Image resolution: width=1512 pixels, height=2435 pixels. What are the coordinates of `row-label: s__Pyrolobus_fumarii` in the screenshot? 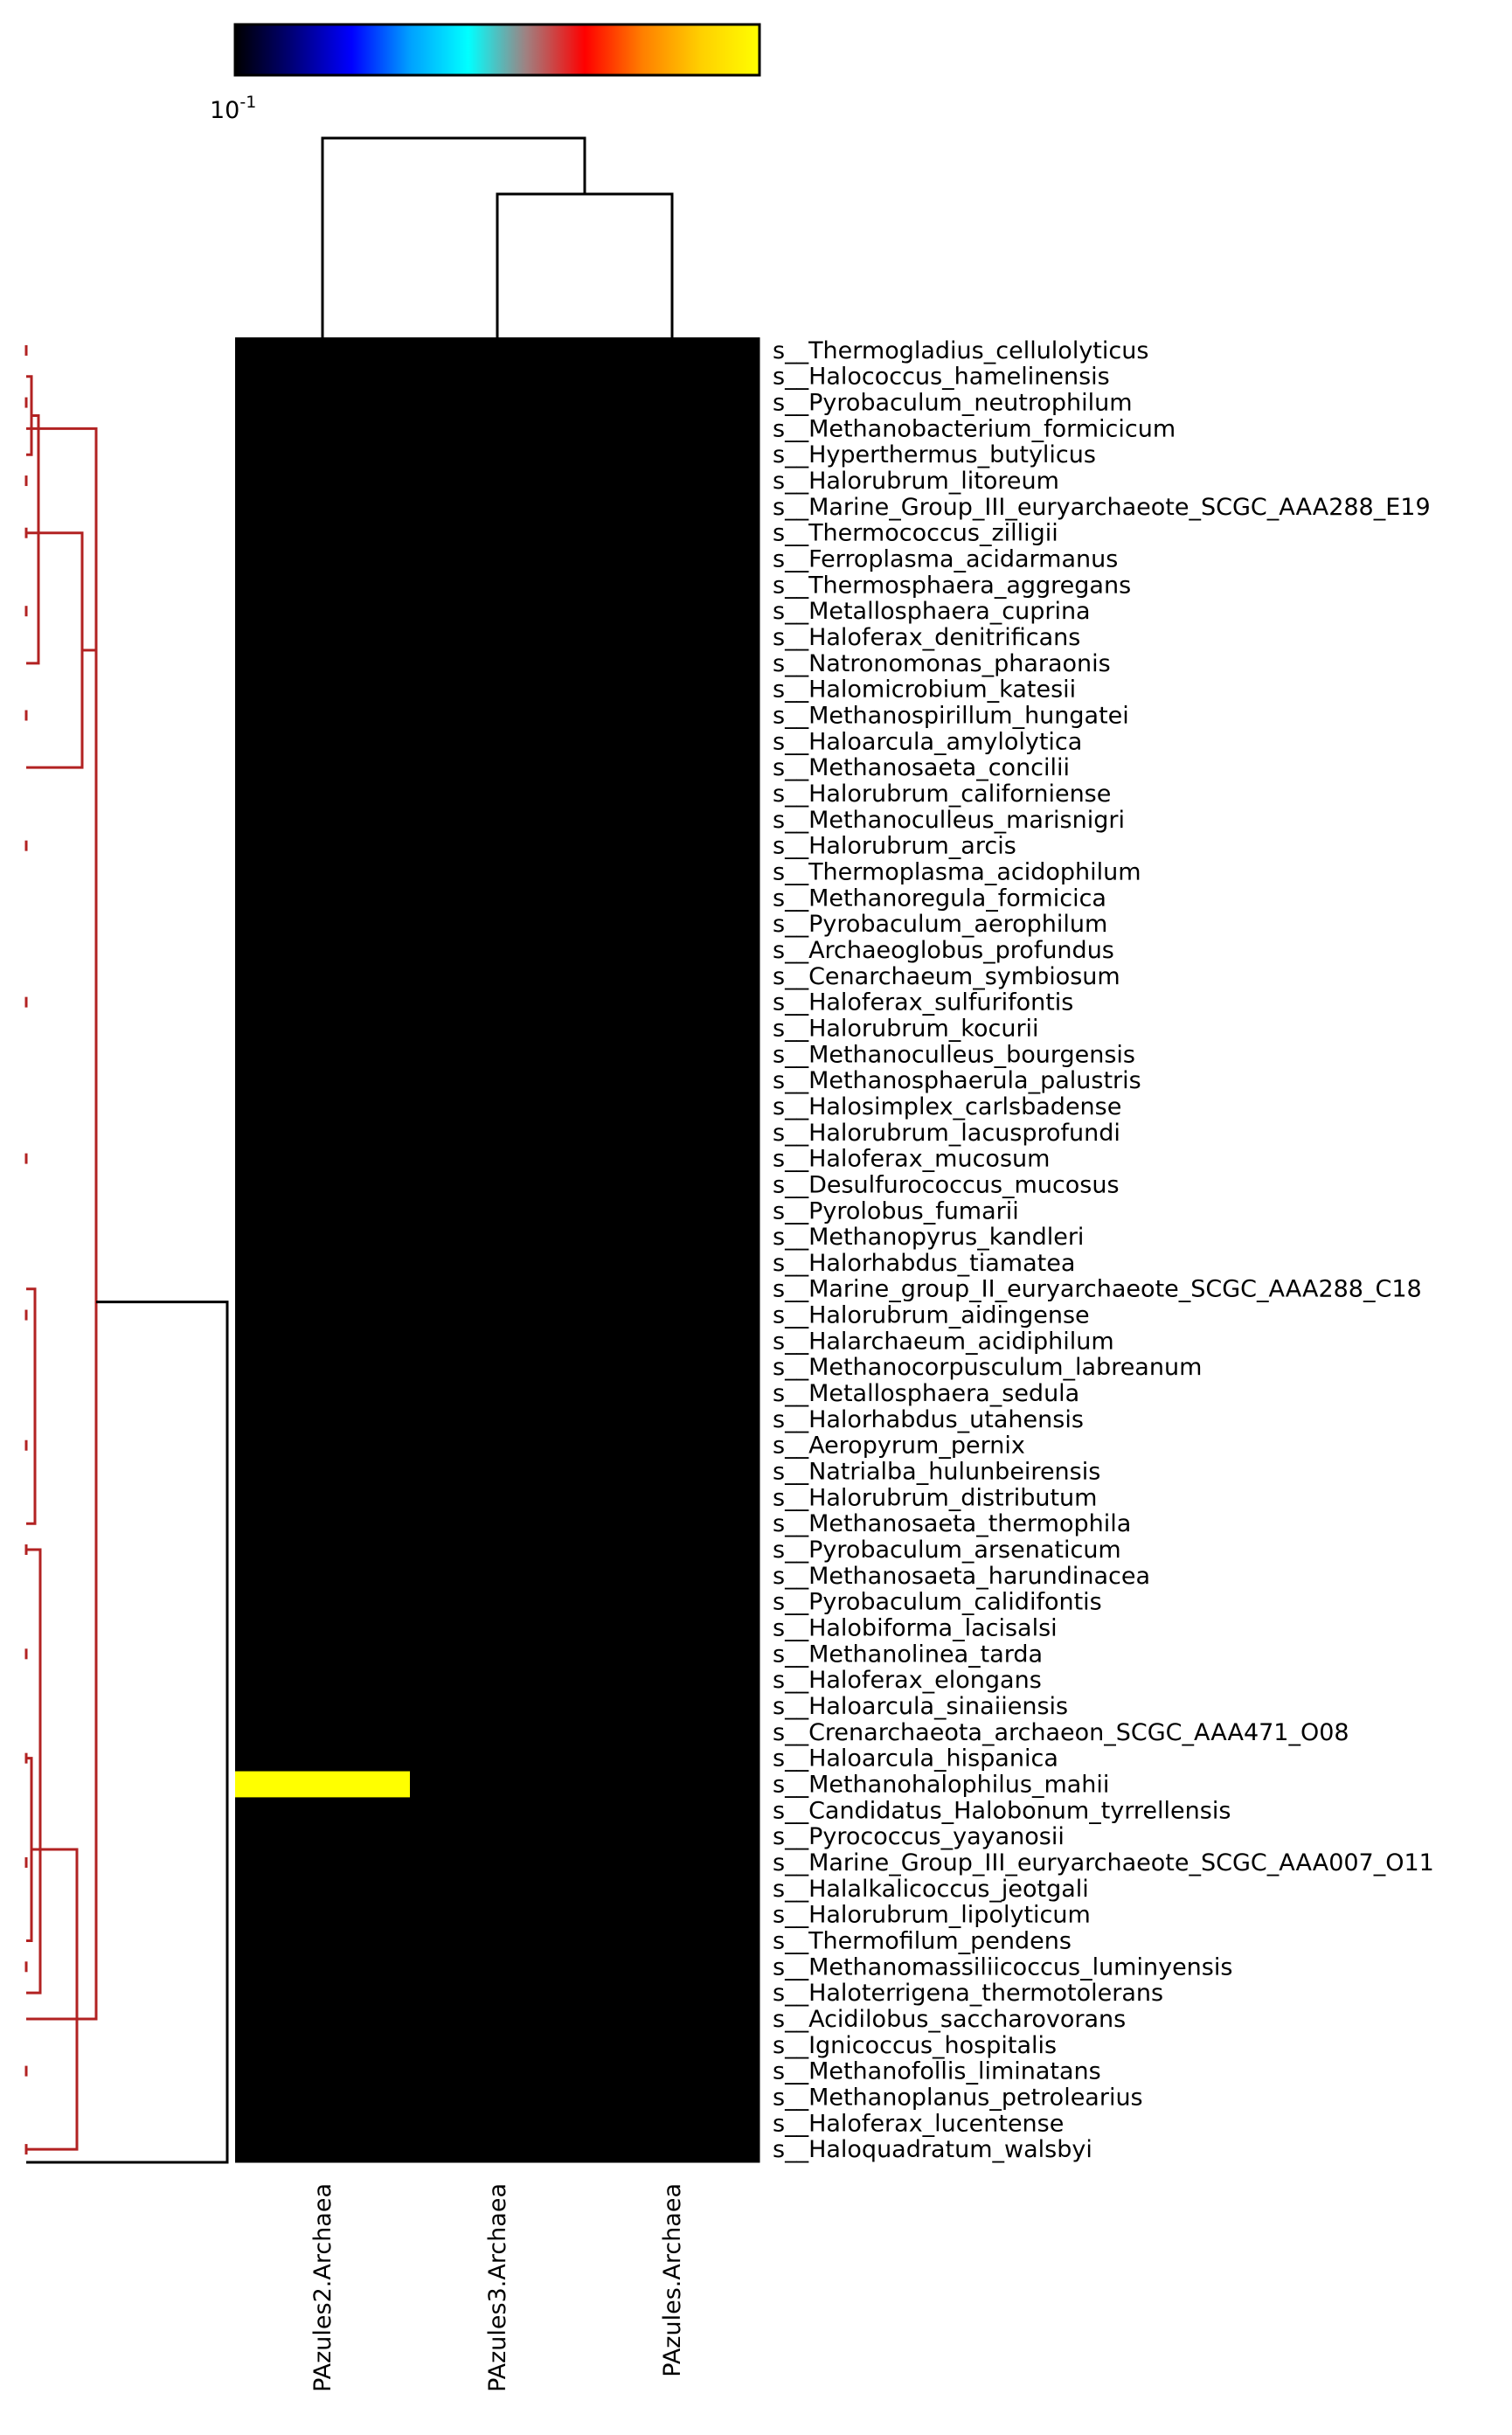 It's located at (896, 1211).